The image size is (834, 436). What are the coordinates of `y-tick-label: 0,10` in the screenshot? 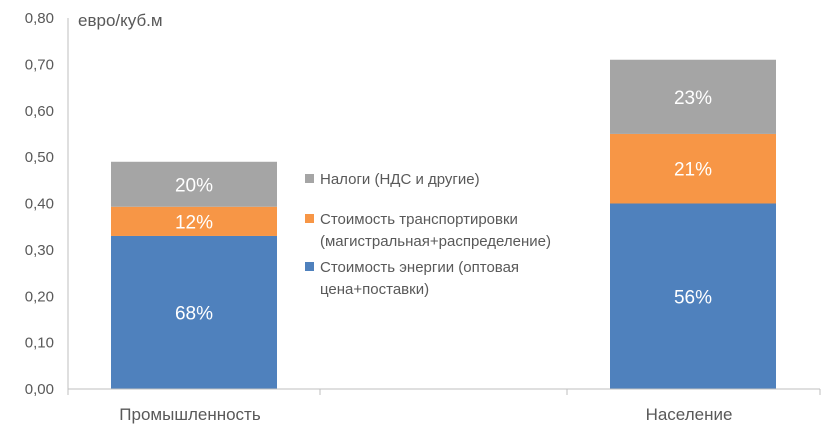 It's located at (39, 343).